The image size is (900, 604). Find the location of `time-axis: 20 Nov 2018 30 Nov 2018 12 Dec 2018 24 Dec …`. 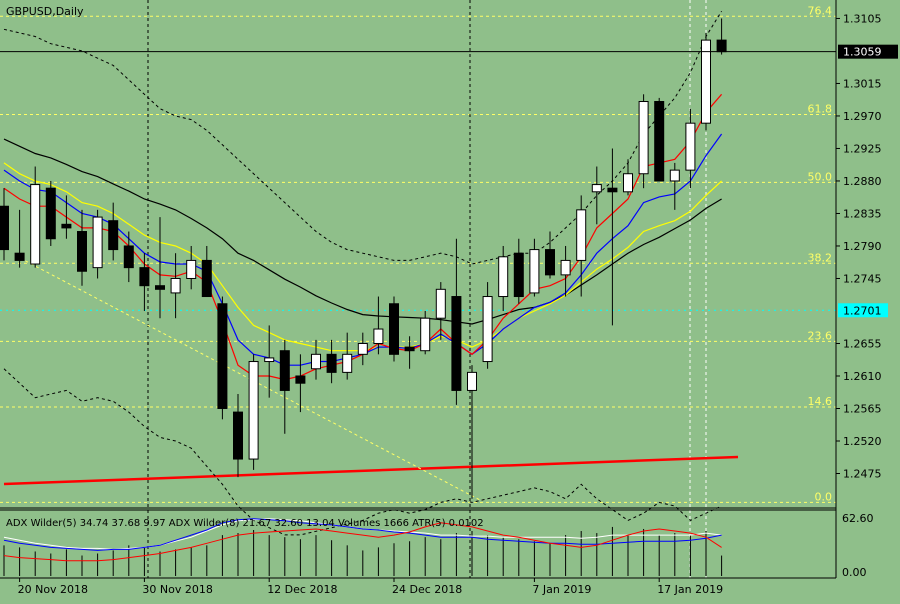

time-axis: 20 Nov 2018 30 Nov 2018 12 Dec 2018 24 Dec … is located at coordinates (371, 587).